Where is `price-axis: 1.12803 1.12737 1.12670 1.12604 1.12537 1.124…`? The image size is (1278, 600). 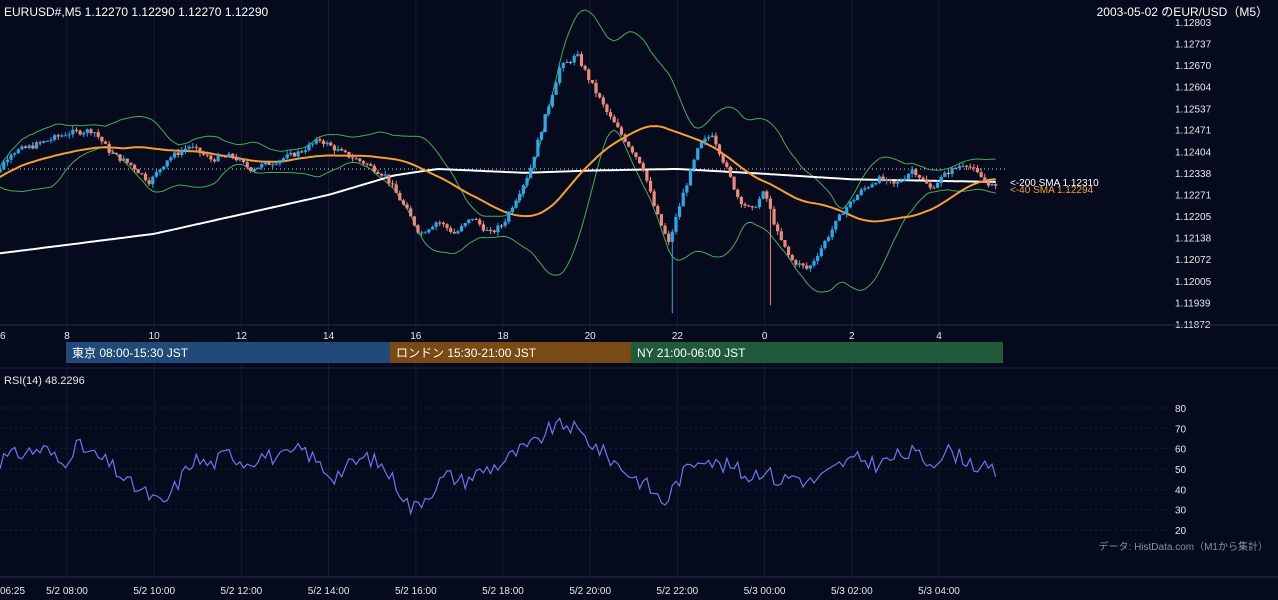 price-axis: 1.12803 1.12737 1.12670 1.12604 1.12537 1.124… is located at coordinates (1193, 174).